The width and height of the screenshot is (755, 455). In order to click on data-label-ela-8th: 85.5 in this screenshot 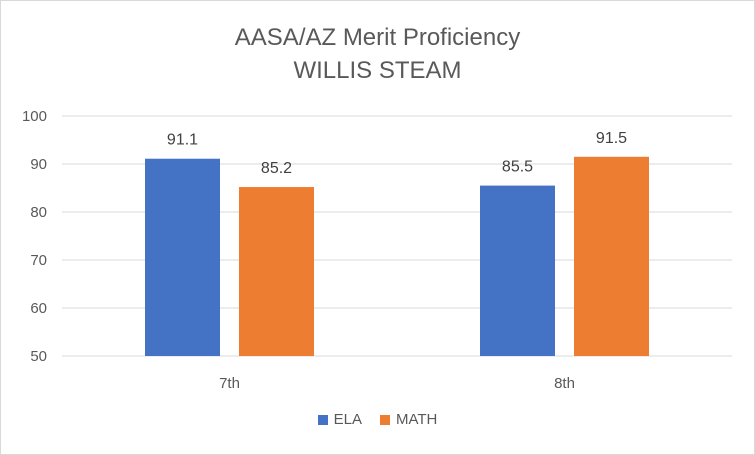, I will do `click(517, 167)`.